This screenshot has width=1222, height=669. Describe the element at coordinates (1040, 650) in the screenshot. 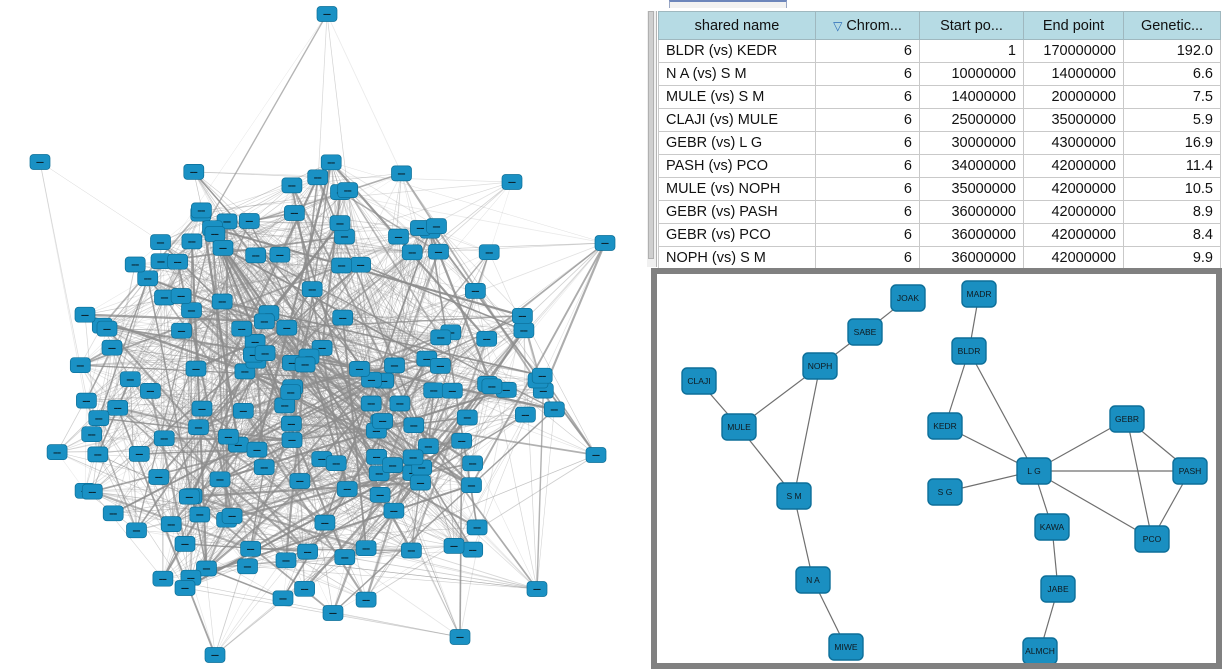

I see `sub-network-node: ALMCH` at that location.